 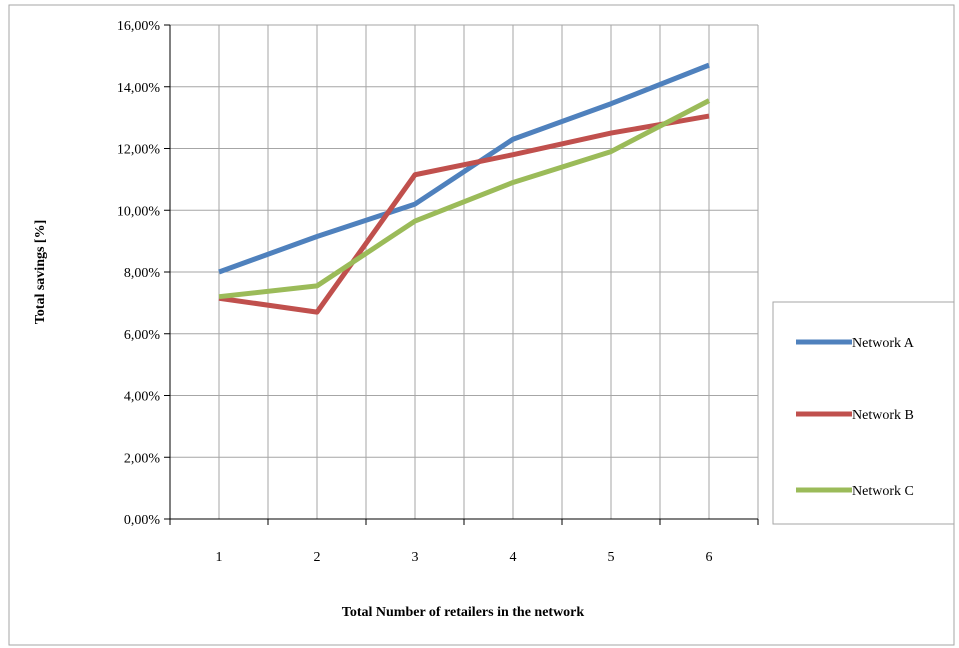 I want to click on legend-label: Network B, so click(x=883, y=415).